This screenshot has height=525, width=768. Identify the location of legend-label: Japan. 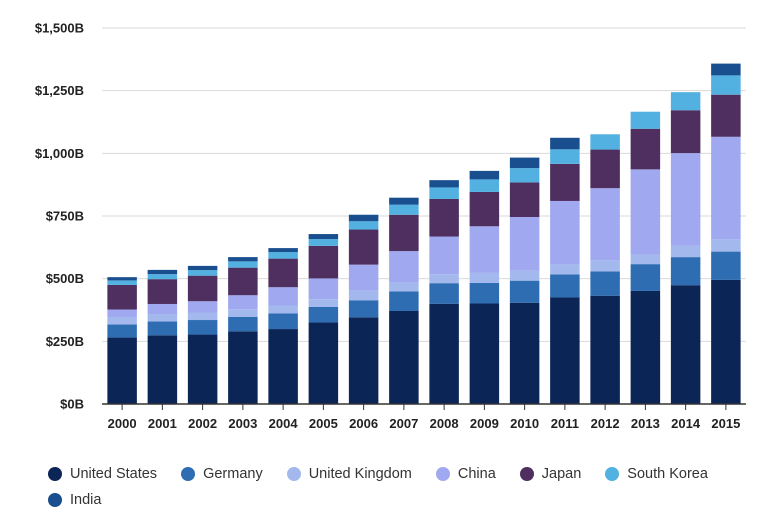
(561, 474).